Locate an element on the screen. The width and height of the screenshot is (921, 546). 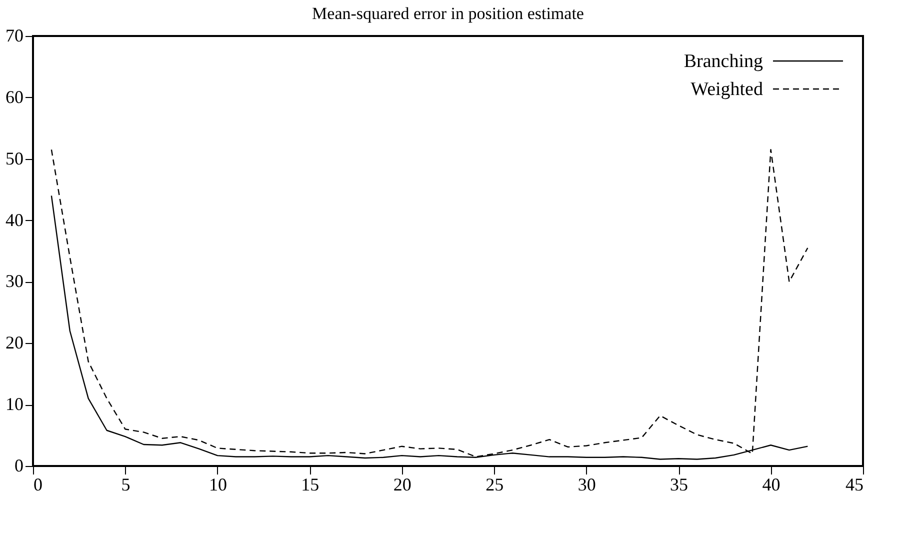
x-tick-label: 30 is located at coordinates (587, 484).